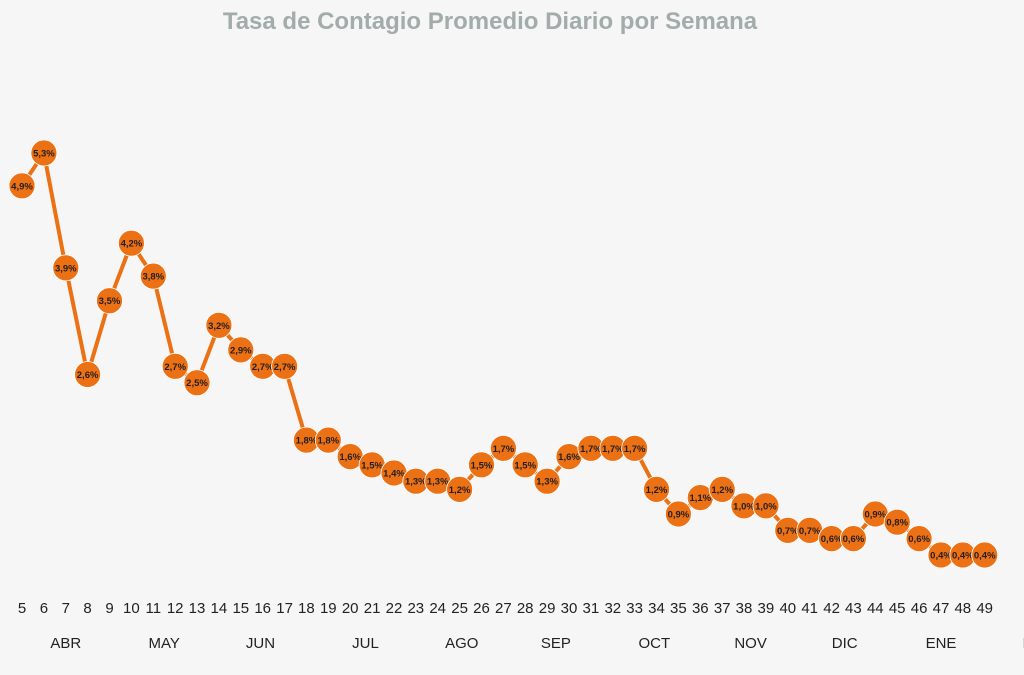 Image resolution: width=1024 pixels, height=675 pixels. I want to click on x-tick-label: 15, so click(240, 608).